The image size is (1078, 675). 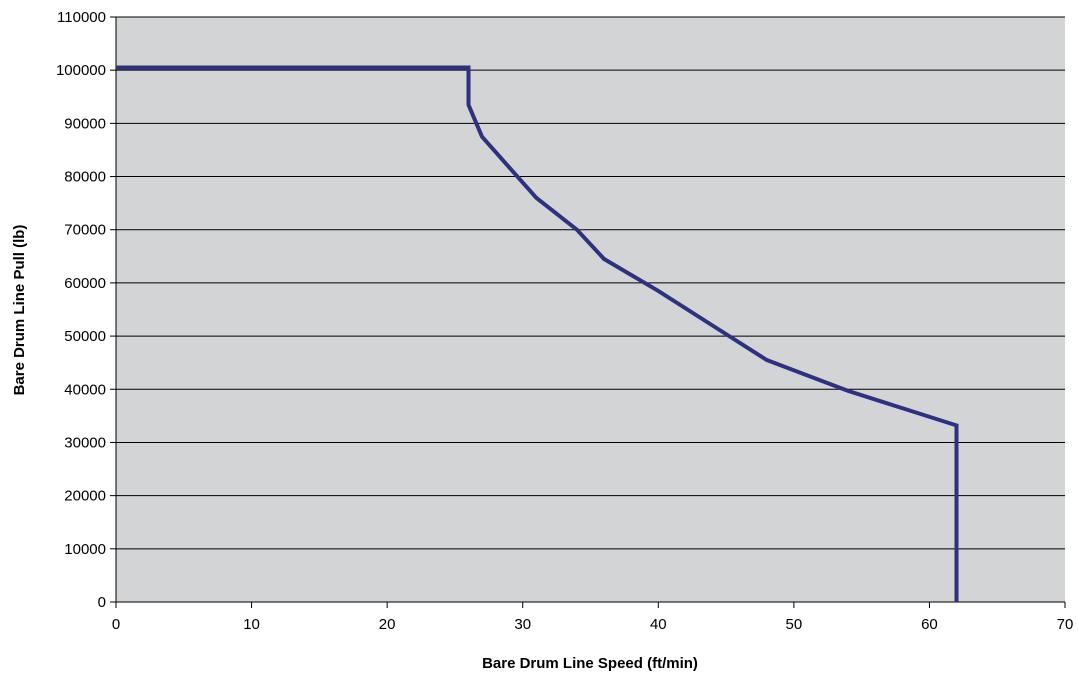 I want to click on x-tick-label: 30, so click(x=522, y=624).